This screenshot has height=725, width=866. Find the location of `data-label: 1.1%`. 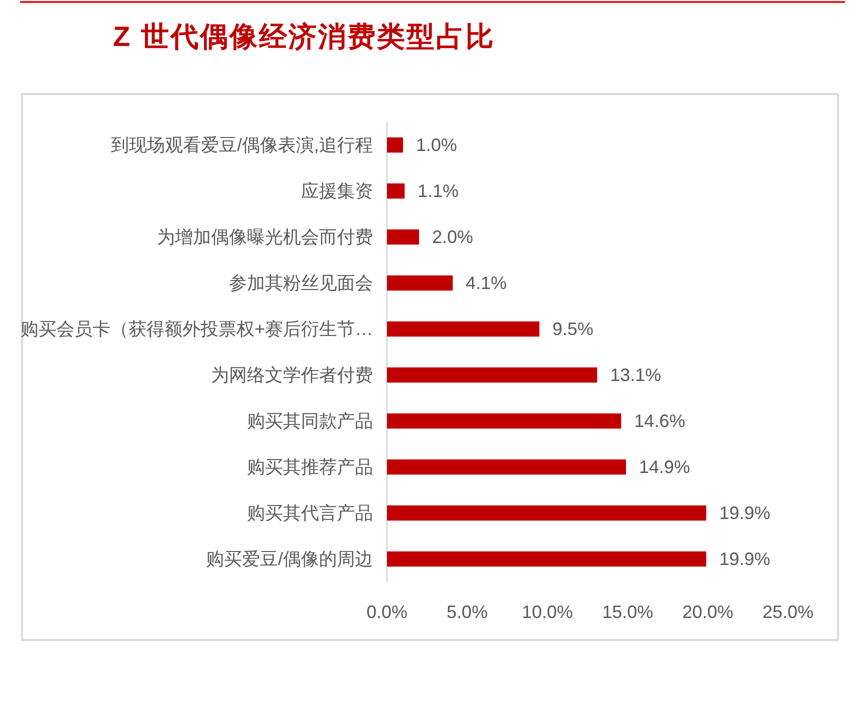

data-label: 1.1% is located at coordinates (438, 191).